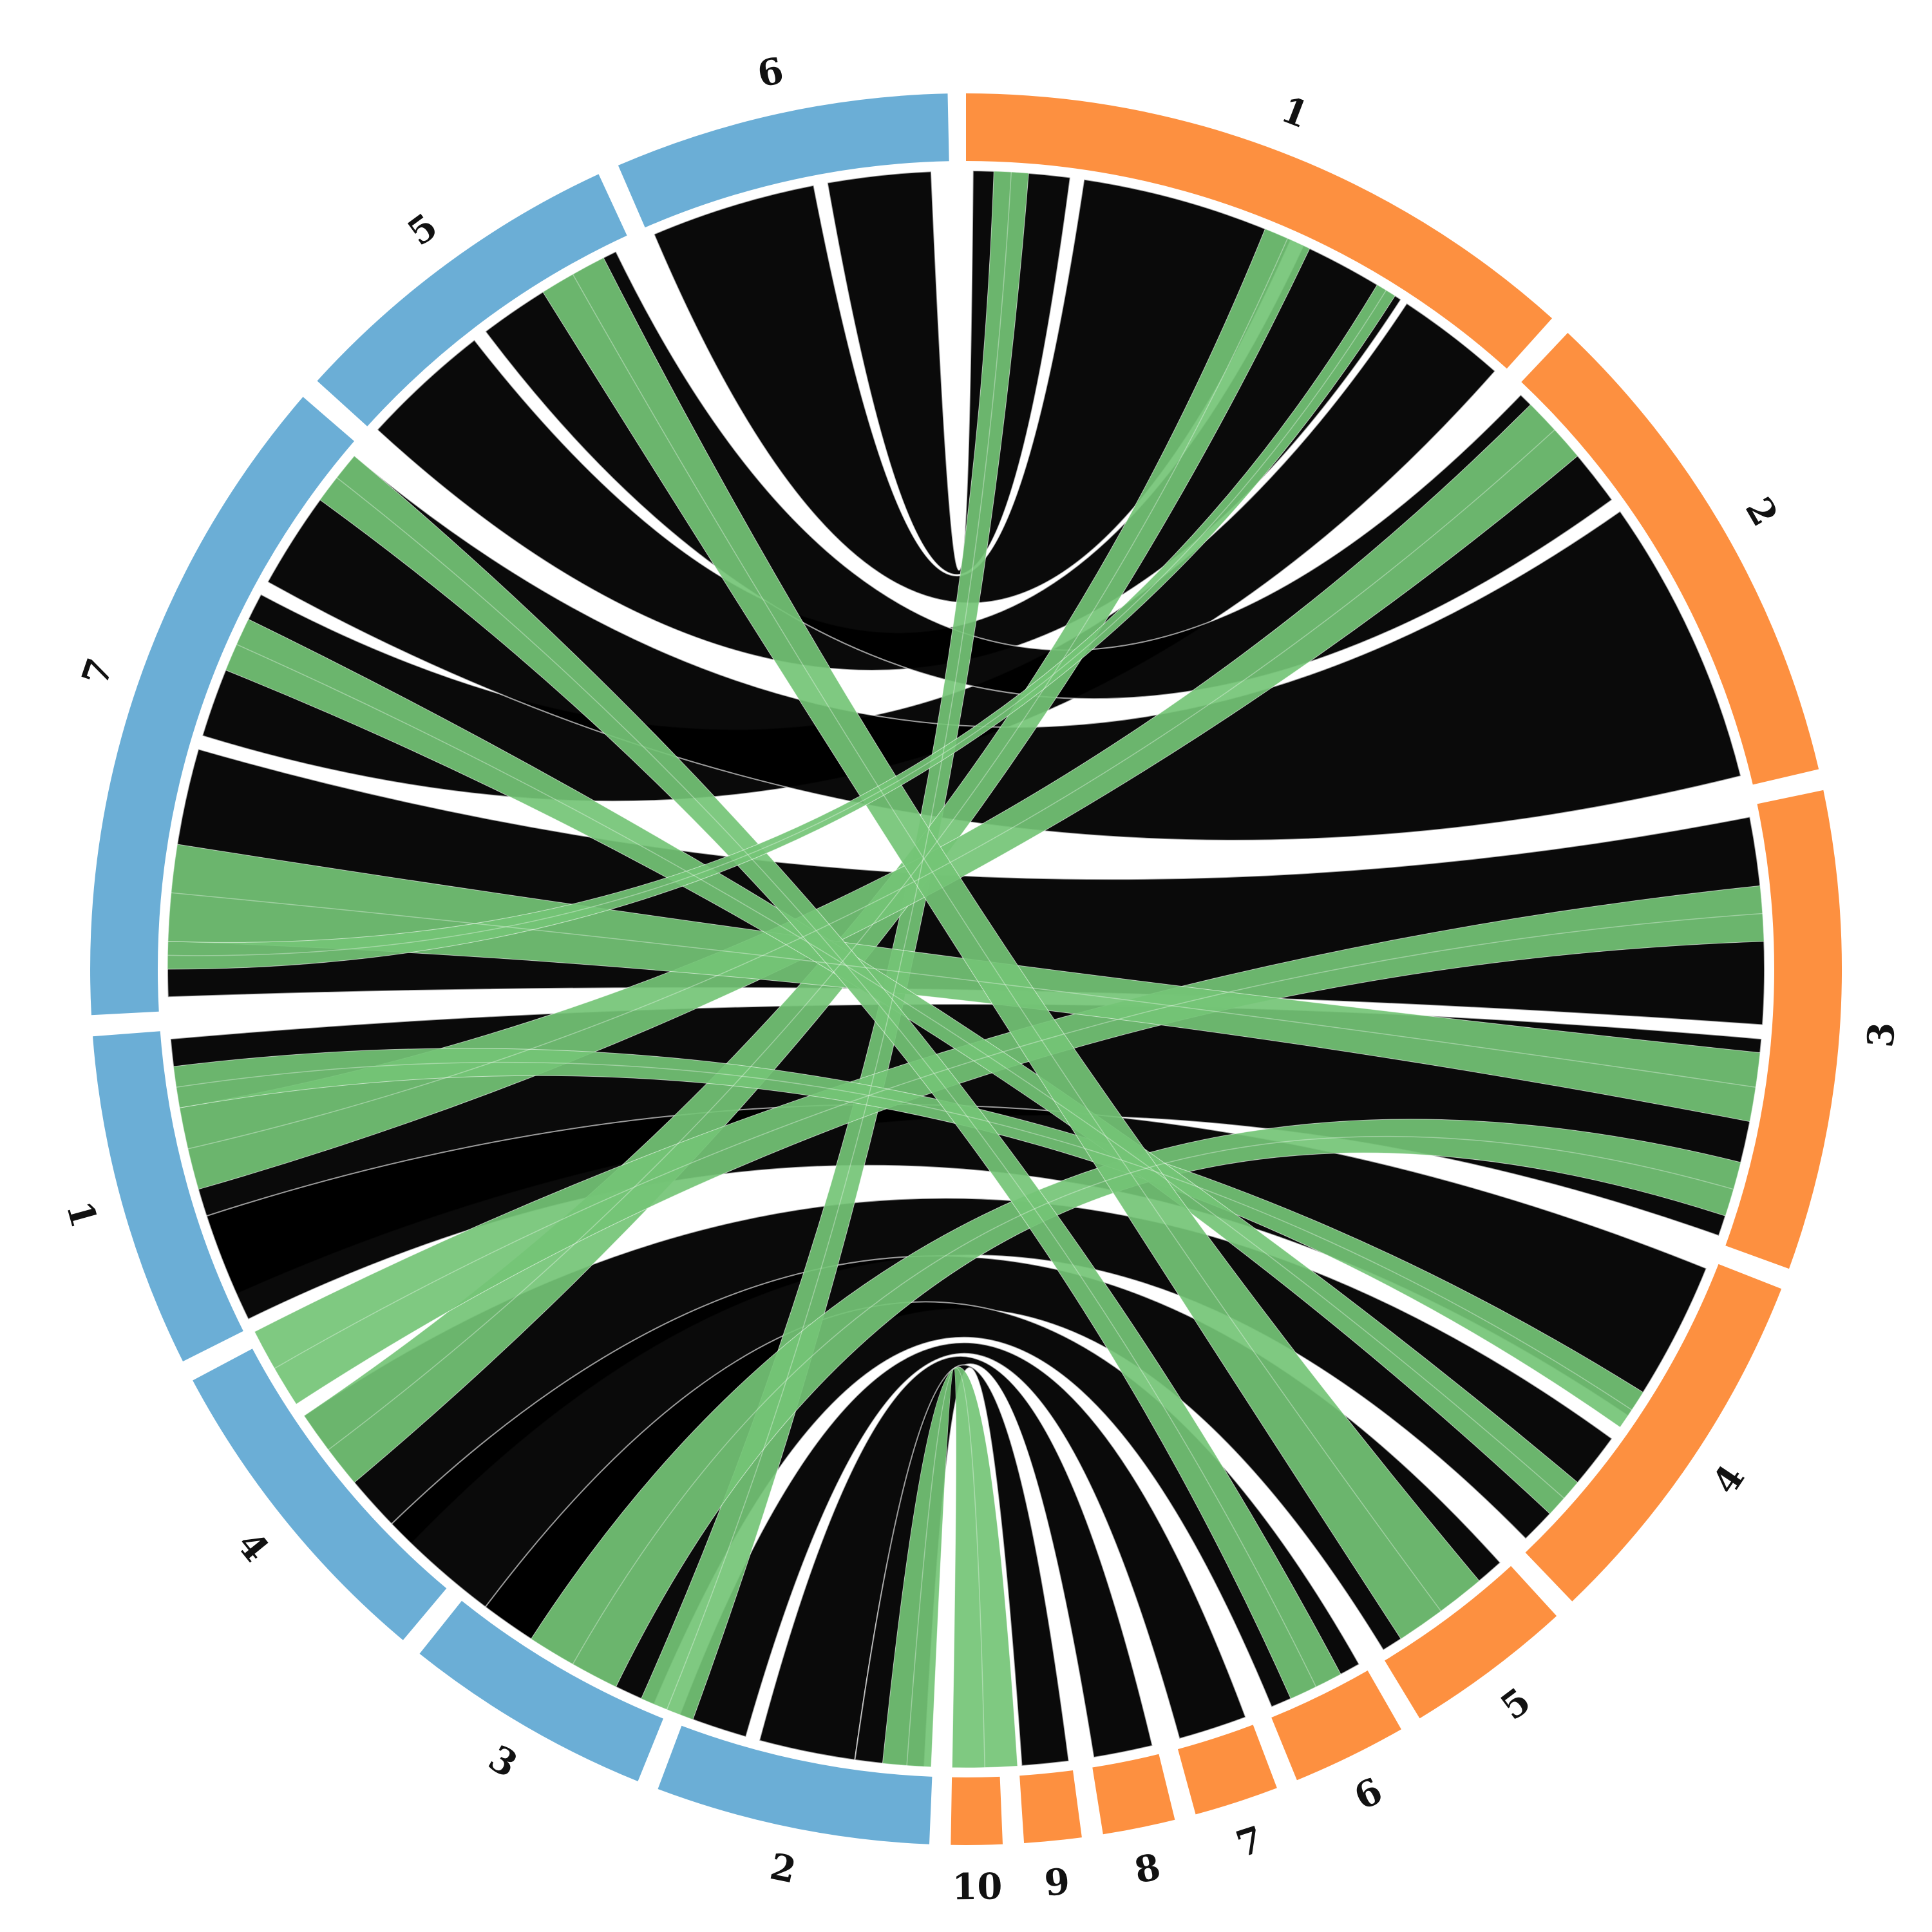 This screenshot has width=1932, height=1932. I want to click on segment-label-orange-7: 7, so click(1250, 1842).